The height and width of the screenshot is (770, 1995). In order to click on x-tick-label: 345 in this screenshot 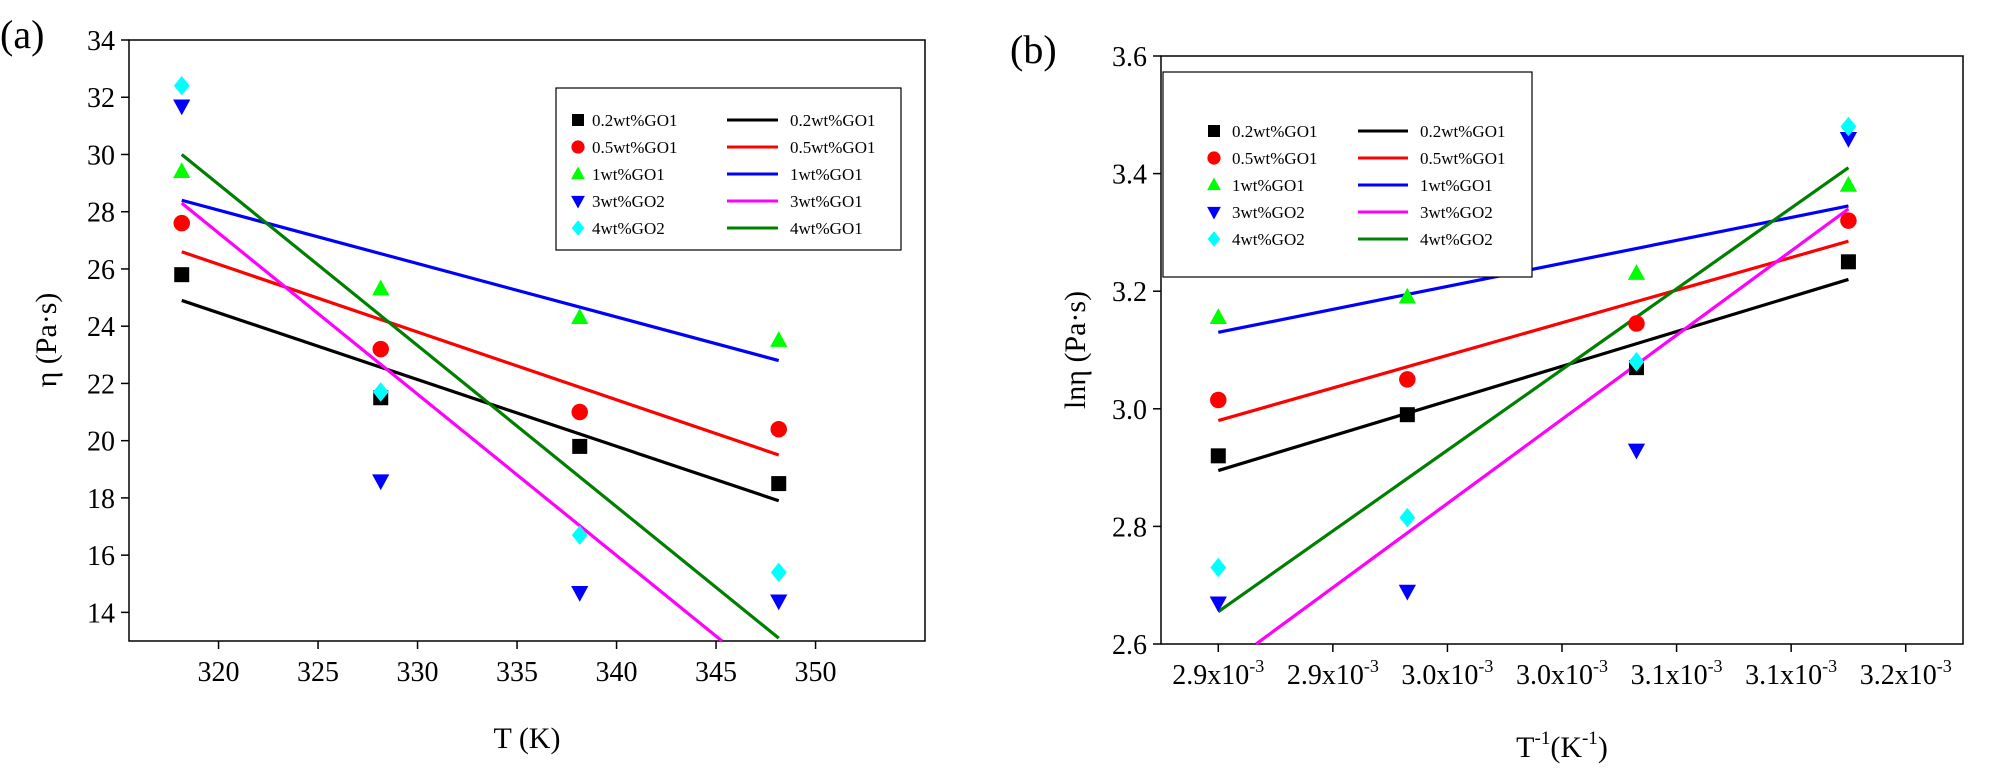, I will do `click(716, 672)`.